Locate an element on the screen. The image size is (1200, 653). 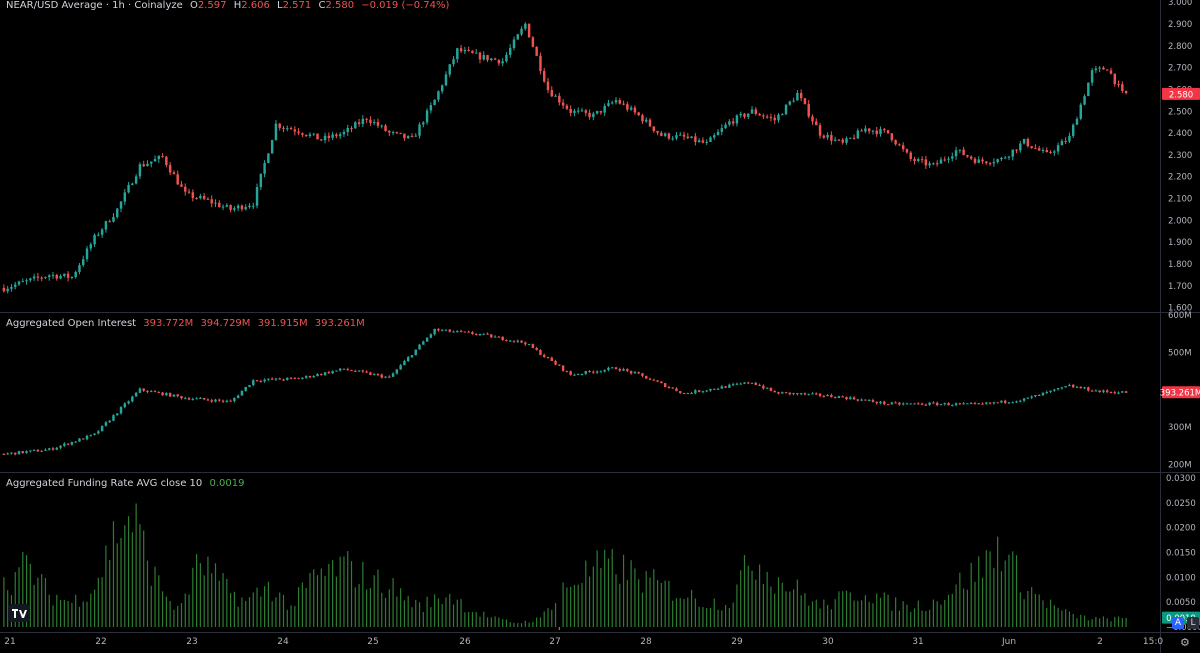
price-axis-tick: 1.900 is located at coordinates (1180, 243).